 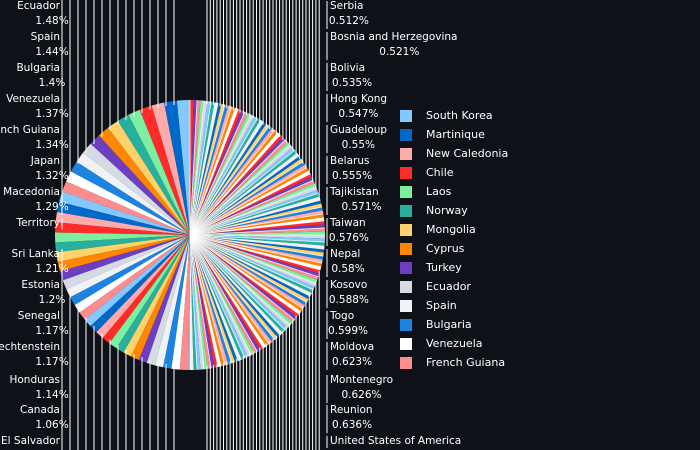 I want to click on legend-item: French Guiana, so click(x=548, y=362).